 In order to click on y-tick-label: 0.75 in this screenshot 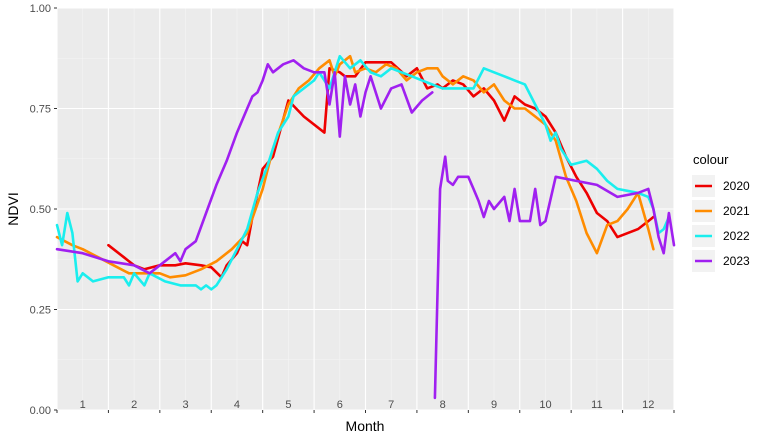, I will do `click(40, 110)`.